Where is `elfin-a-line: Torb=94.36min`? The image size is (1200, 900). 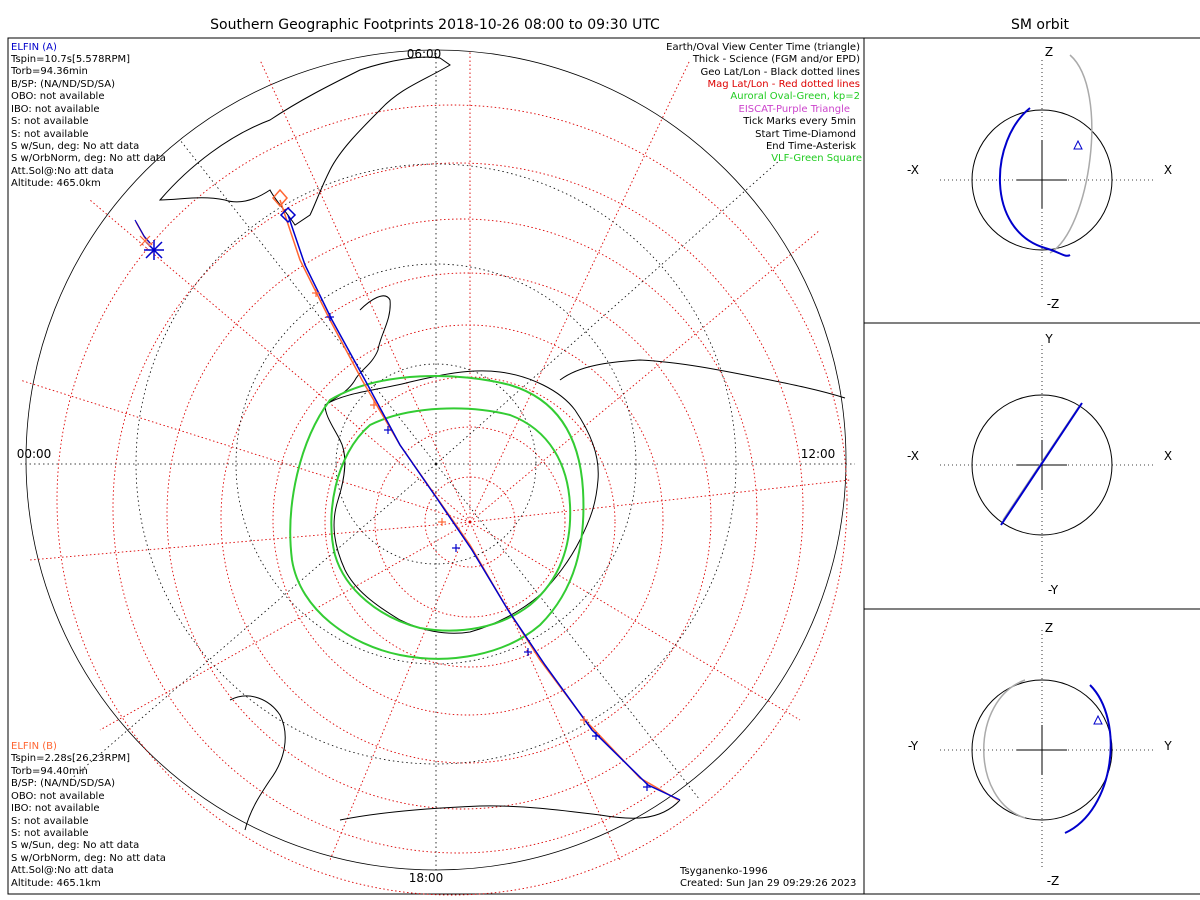 elfin-a-line: Torb=94.36min is located at coordinates (49, 71).